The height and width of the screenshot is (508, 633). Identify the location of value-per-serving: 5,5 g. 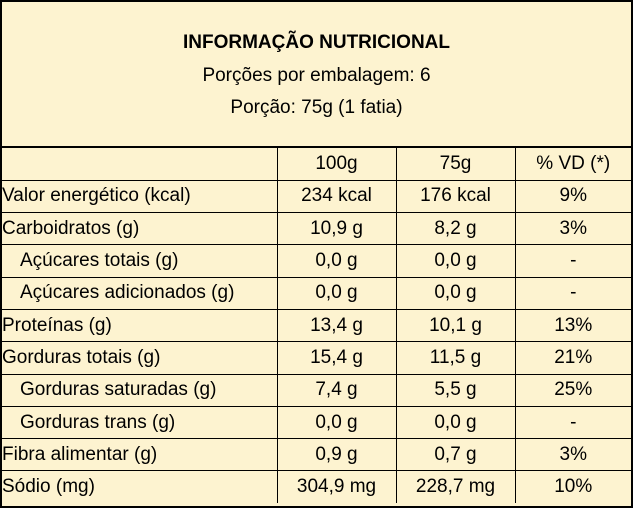
(456, 390).